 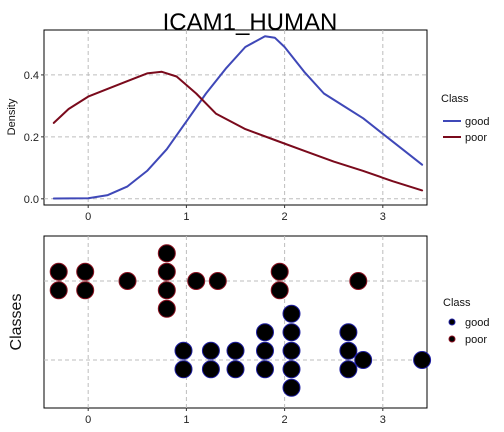 I want to click on density-x-tick-label-1: 1, so click(x=186, y=217).